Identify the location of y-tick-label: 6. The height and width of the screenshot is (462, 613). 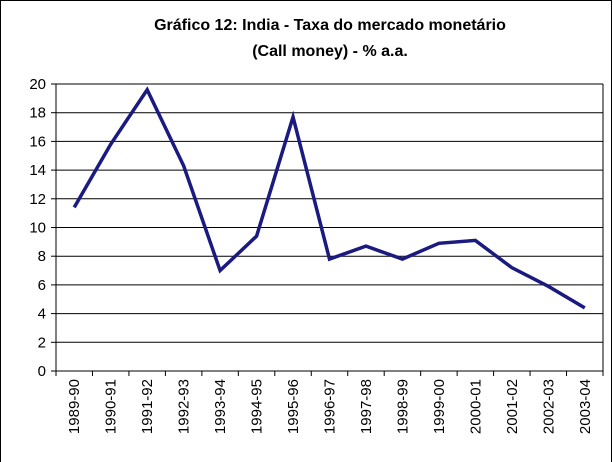
(42, 285).